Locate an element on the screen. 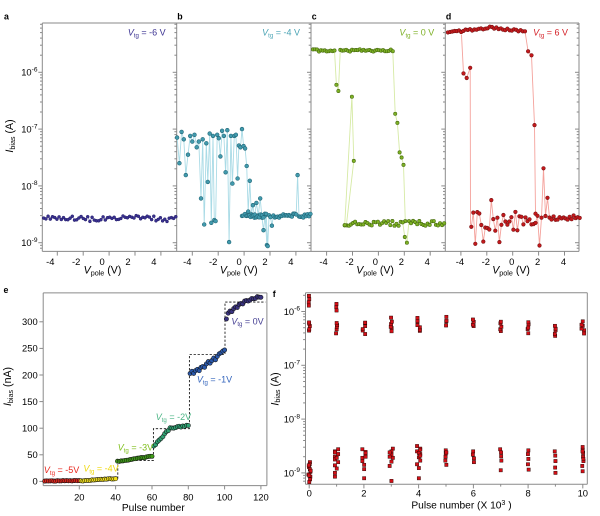 Image resolution: width=600 pixels, height=516 pixels. svg-text: 120 is located at coordinates (261, 496).